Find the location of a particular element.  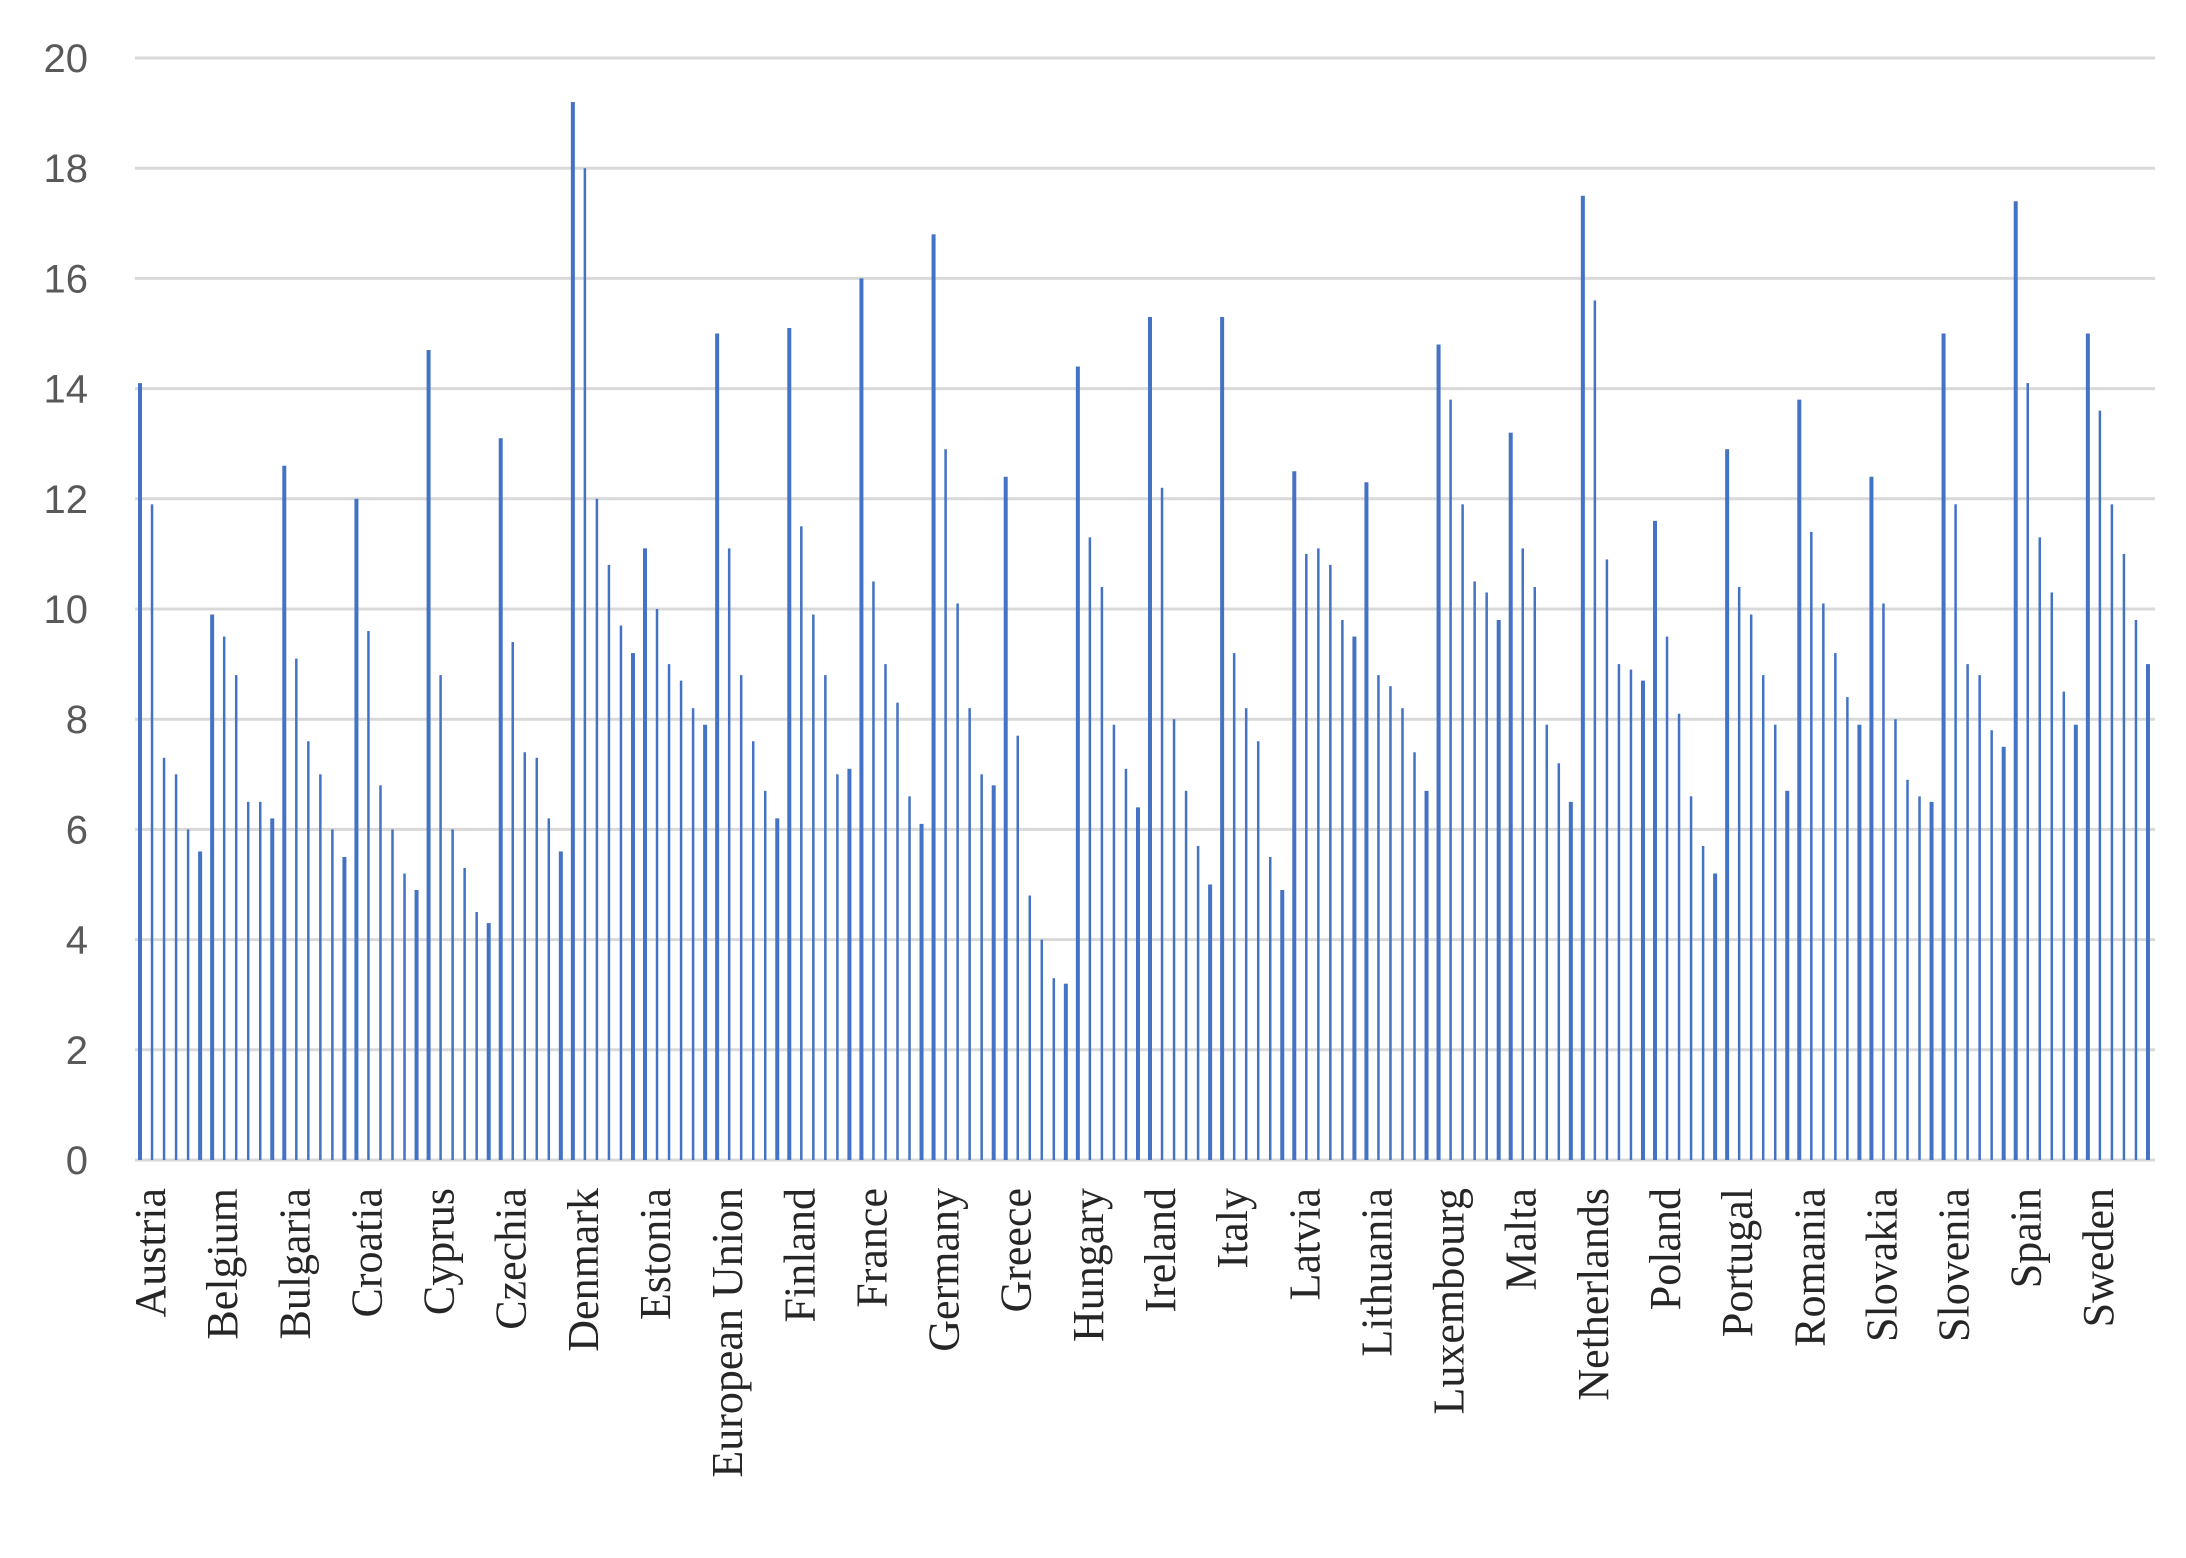

y-tick-label: 12 is located at coordinates (66, 500).